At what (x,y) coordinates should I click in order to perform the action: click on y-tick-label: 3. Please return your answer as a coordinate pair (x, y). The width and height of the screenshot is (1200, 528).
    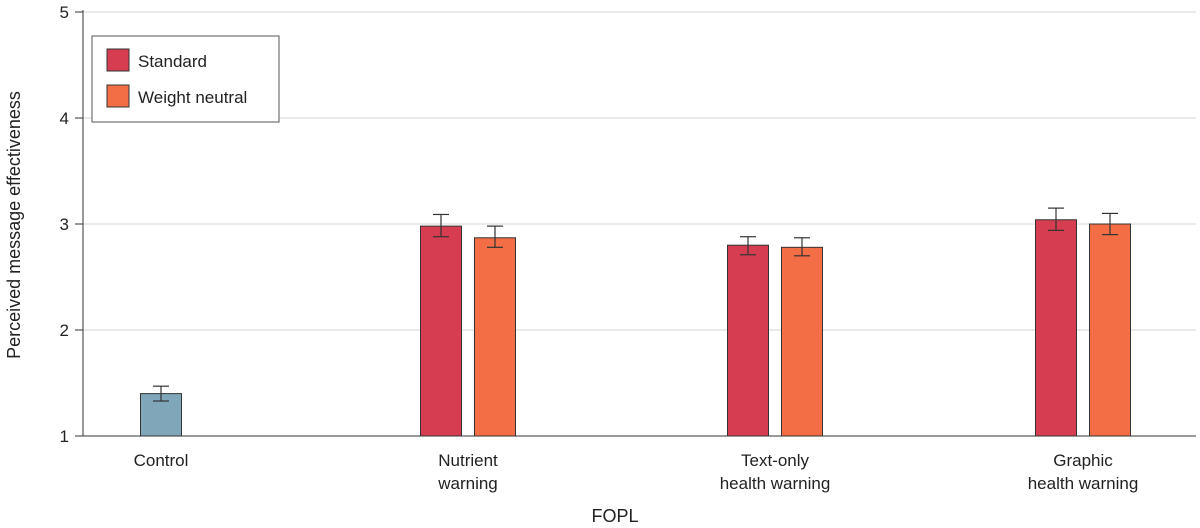
    Looking at the image, I should click on (64, 224).